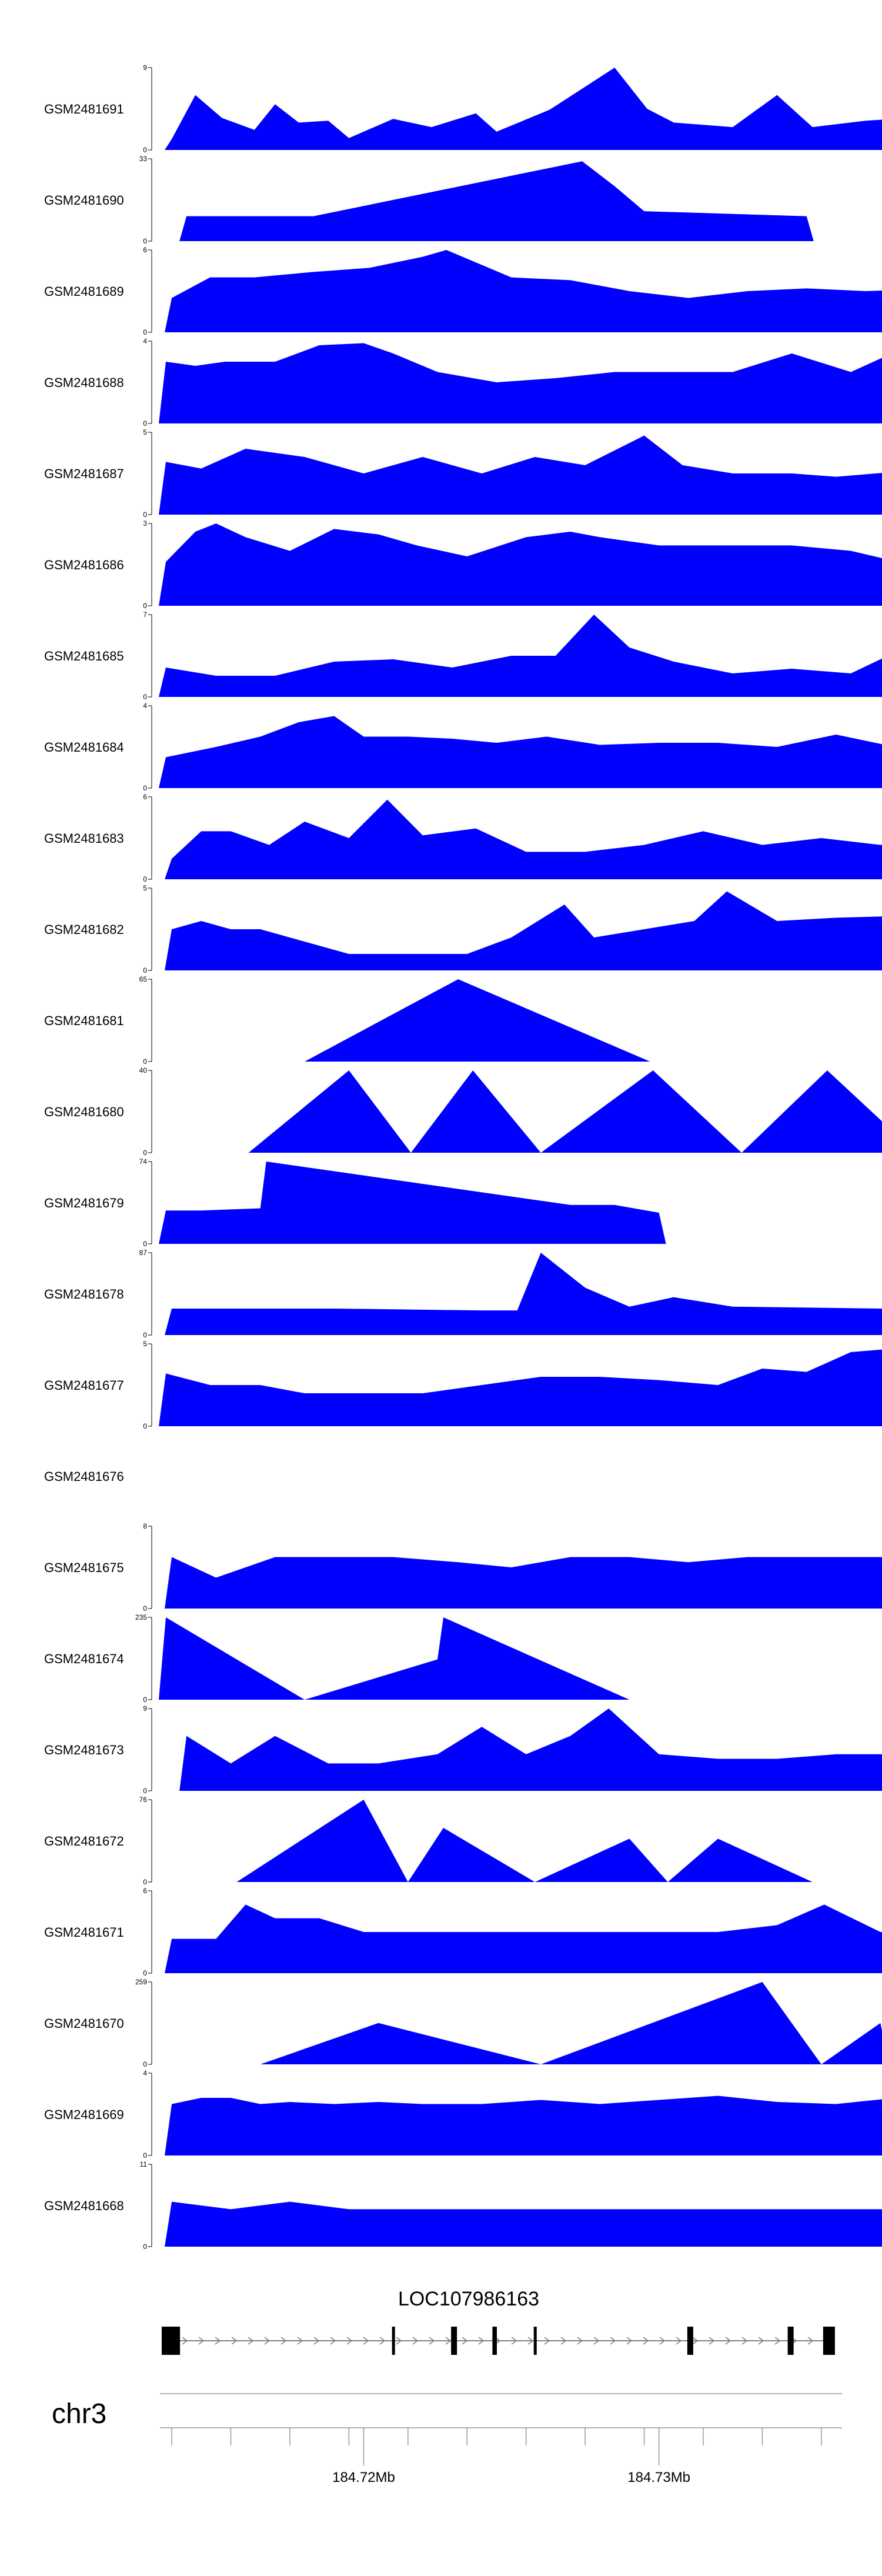  What do you see at coordinates (463, 1932) in the screenshot?
I see `track-GSM2481671: GSM2481671 6 0` at bounding box center [463, 1932].